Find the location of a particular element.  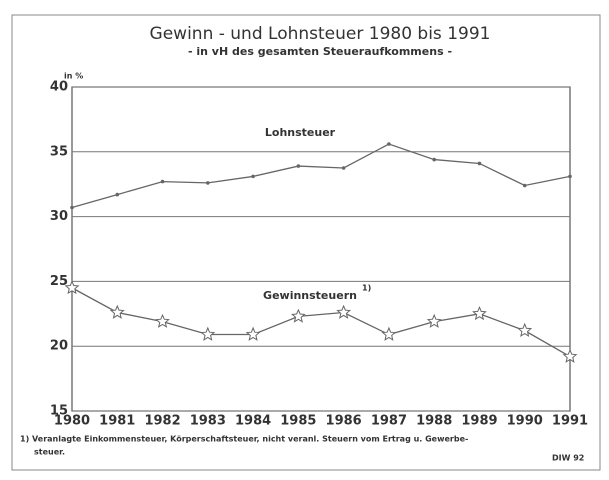

y-tick-label: 20 is located at coordinates (59, 346).